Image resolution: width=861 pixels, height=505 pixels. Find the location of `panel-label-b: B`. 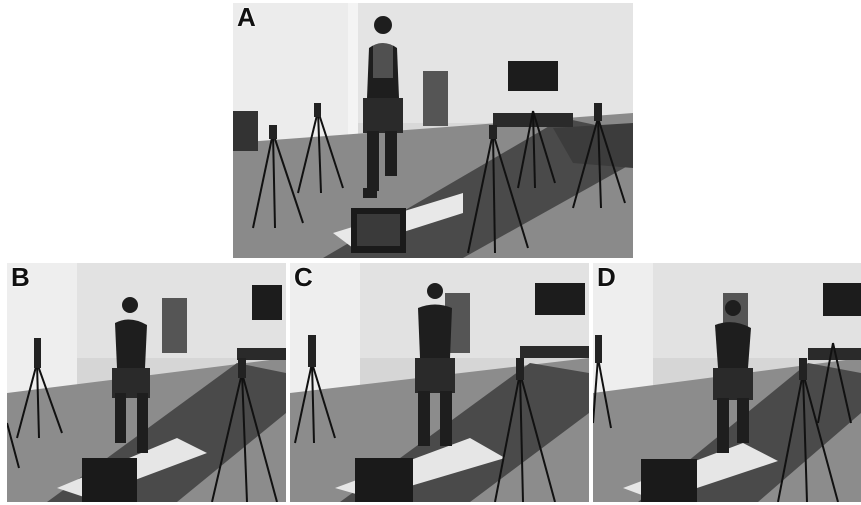

panel-label-b: B is located at coordinates (20, 277).